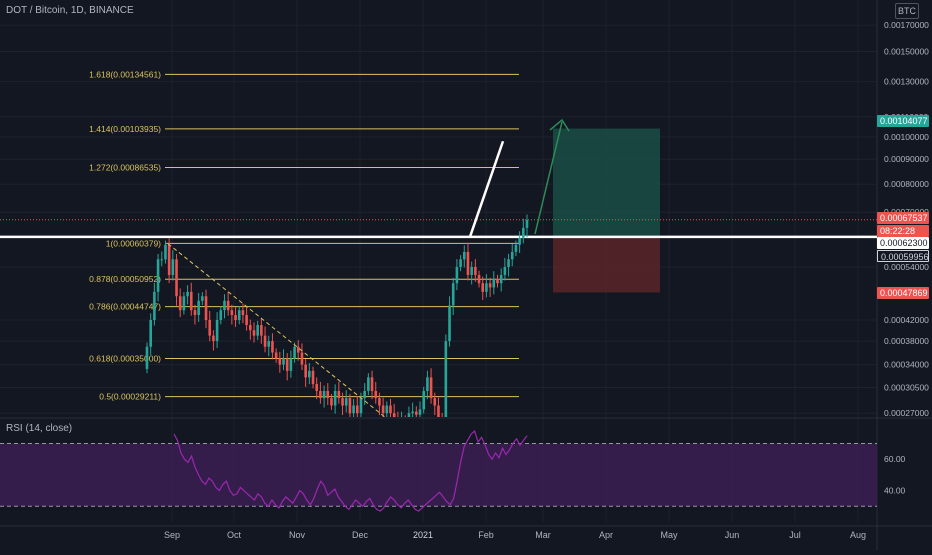  Describe the element at coordinates (486, 189) in the screenshot. I see `breakout-projection-line` at that location.